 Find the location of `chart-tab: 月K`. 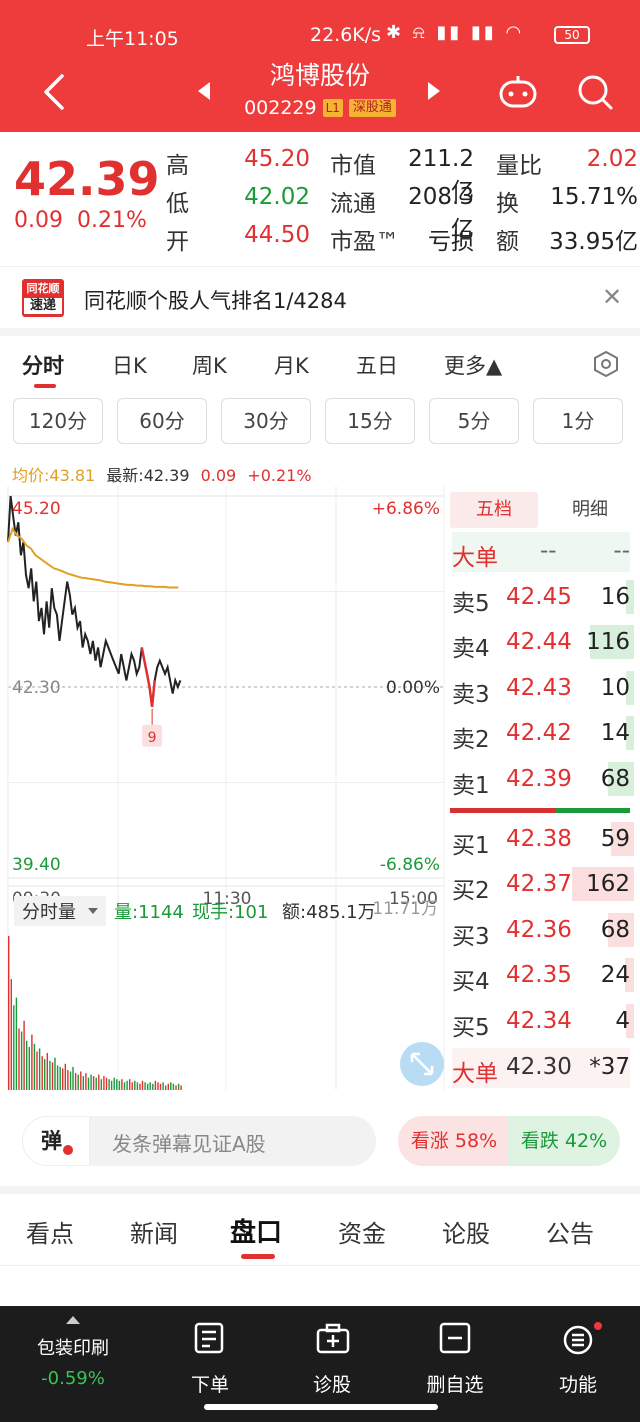

chart-tab: 月K is located at coordinates (291, 366).